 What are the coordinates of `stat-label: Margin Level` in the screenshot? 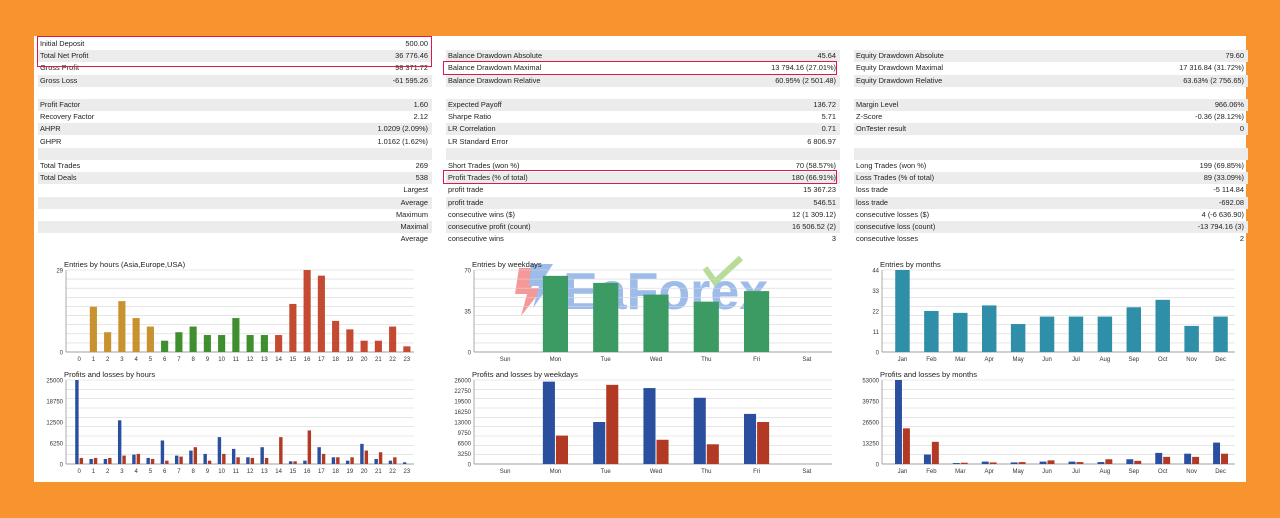 It's located at (877, 104).